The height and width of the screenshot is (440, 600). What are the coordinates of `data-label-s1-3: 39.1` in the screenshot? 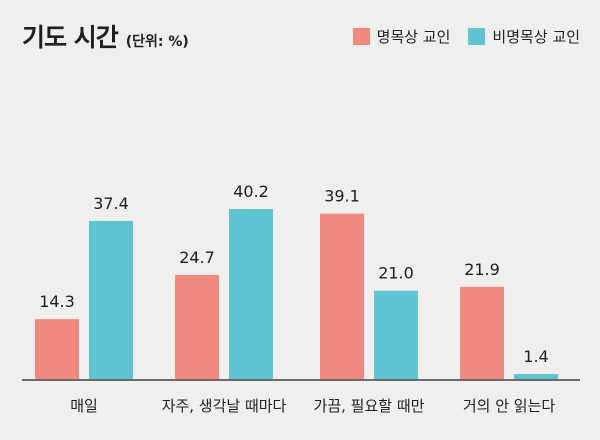 It's located at (342, 196).